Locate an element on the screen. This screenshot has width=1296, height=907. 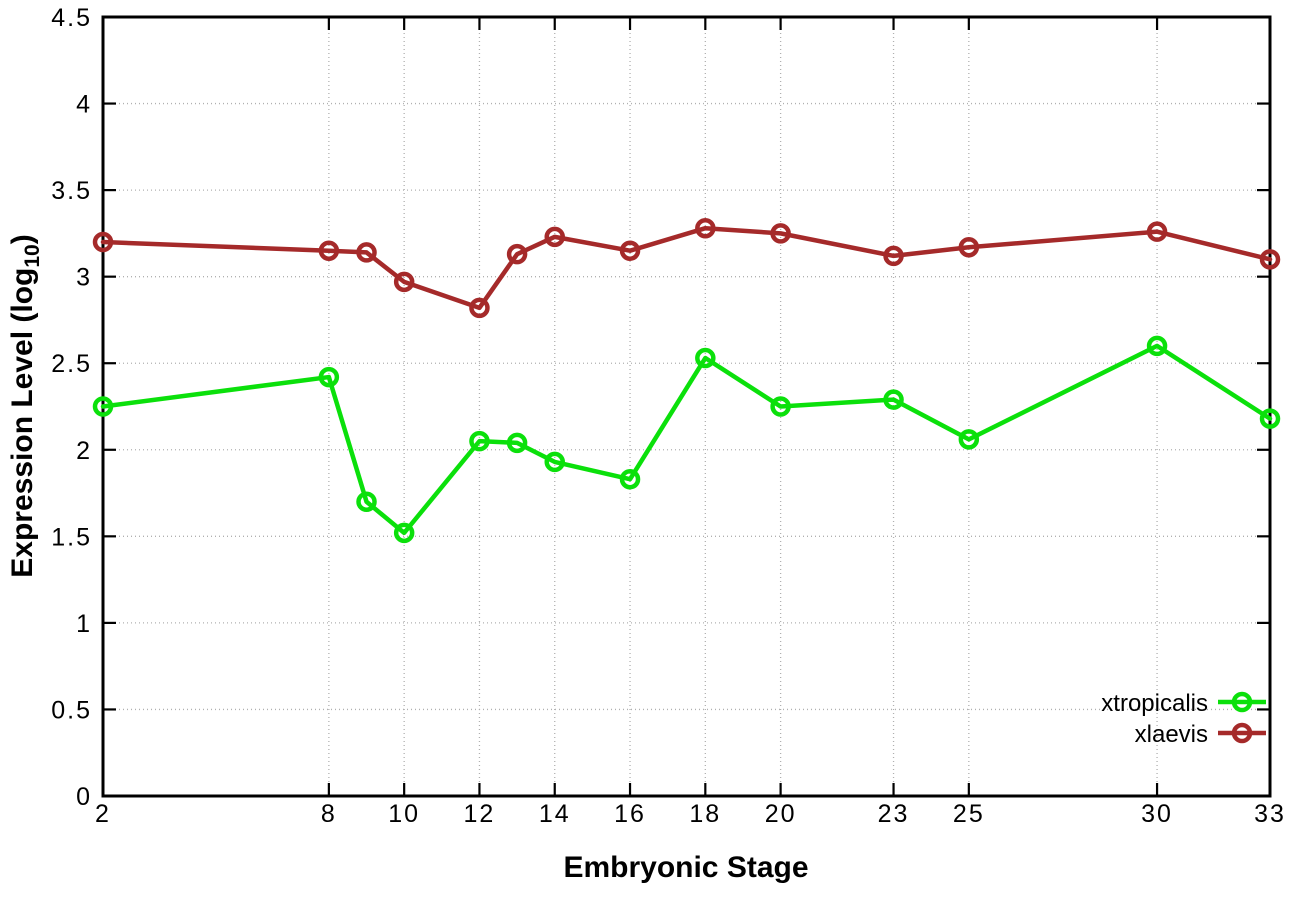
x-tick-label: 12 is located at coordinates (480, 814).